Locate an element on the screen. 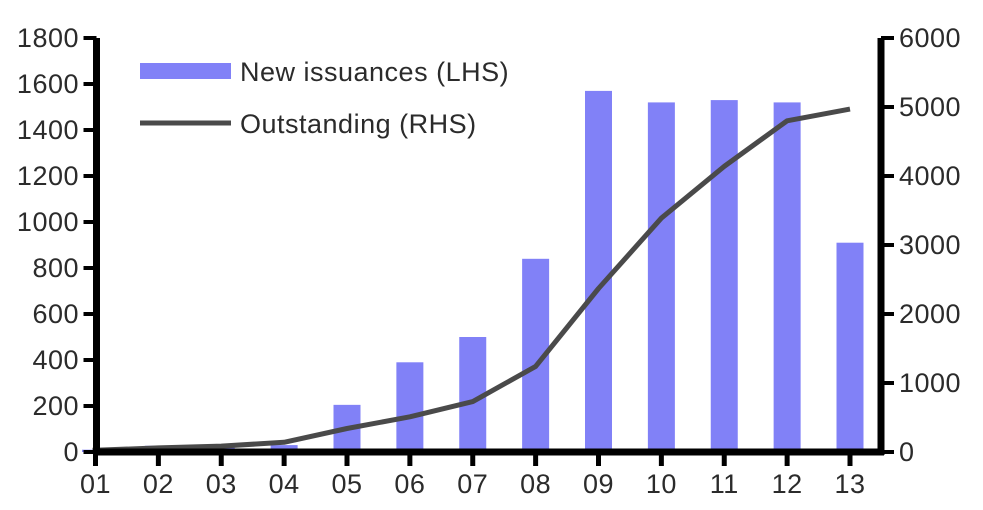 The height and width of the screenshot is (510, 983). x-axis-tick-label: 11 is located at coordinates (724, 484).